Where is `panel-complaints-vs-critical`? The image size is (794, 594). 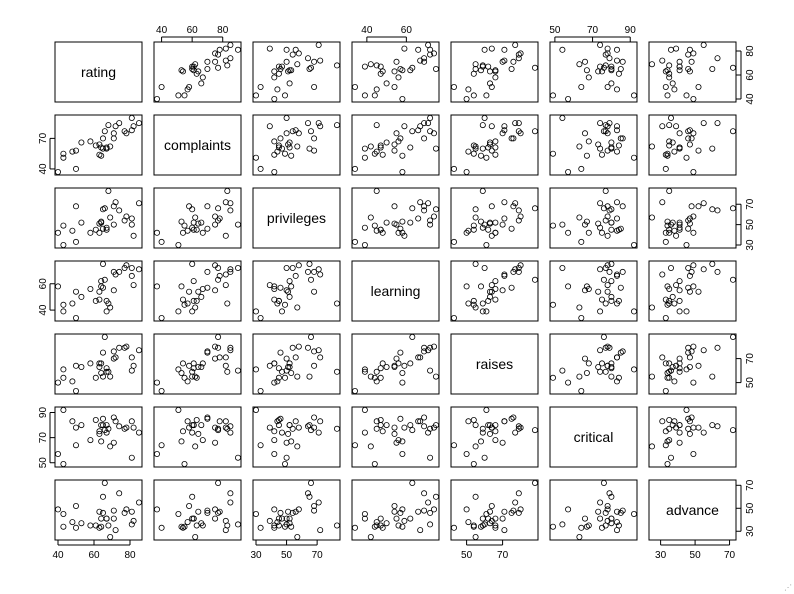 panel-complaints-vs-critical is located at coordinates (197, 437).